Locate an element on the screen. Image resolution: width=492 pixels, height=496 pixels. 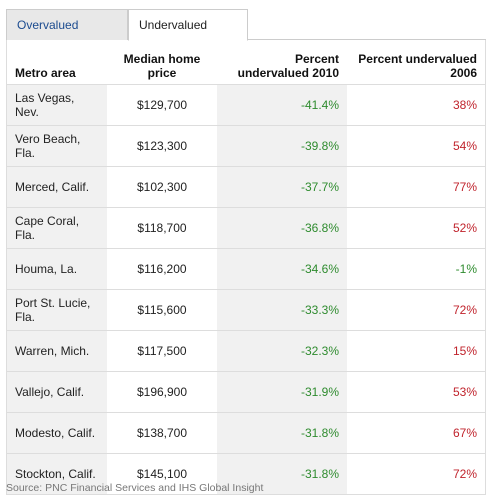
cell-median-price: $102,300 is located at coordinates (162, 187).